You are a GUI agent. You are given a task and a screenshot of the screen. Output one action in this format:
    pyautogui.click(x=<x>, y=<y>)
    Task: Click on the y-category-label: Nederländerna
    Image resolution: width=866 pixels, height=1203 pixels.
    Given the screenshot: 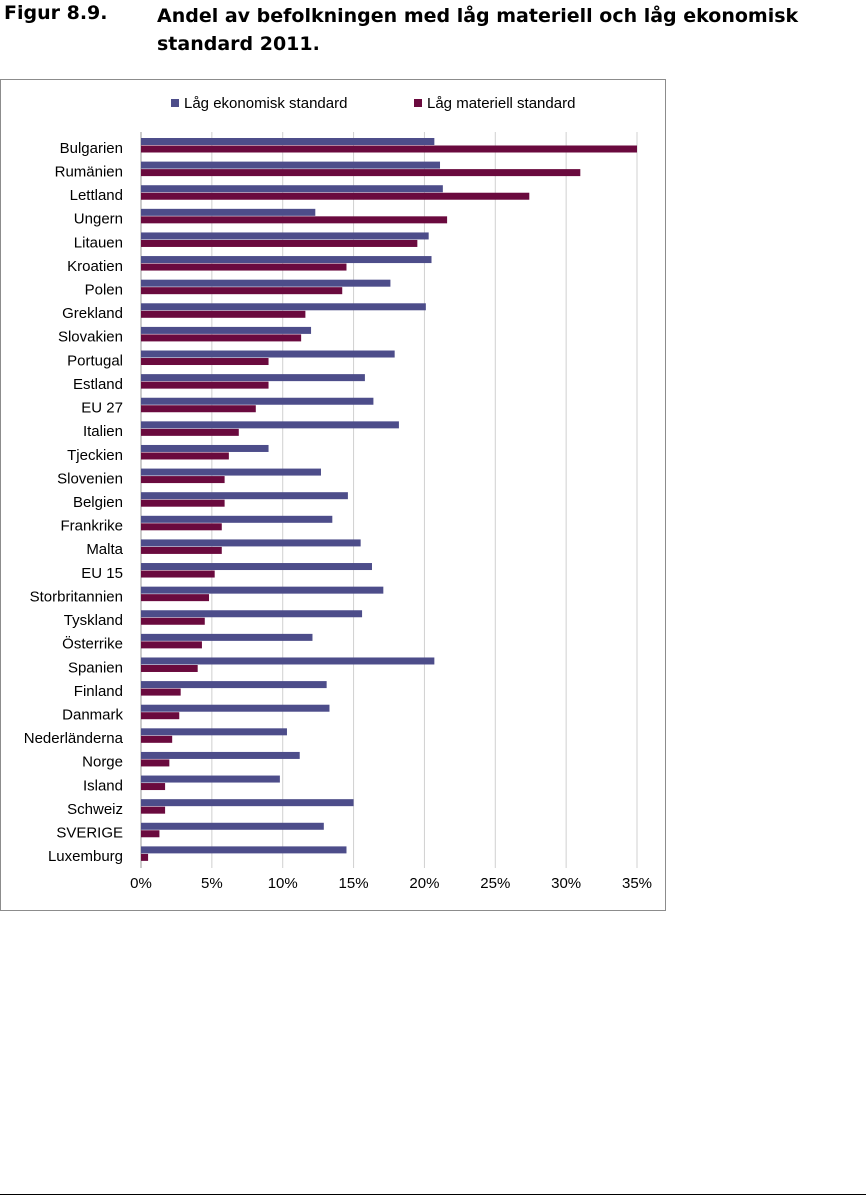 What is the action you would take?
    pyautogui.click(x=74, y=738)
    